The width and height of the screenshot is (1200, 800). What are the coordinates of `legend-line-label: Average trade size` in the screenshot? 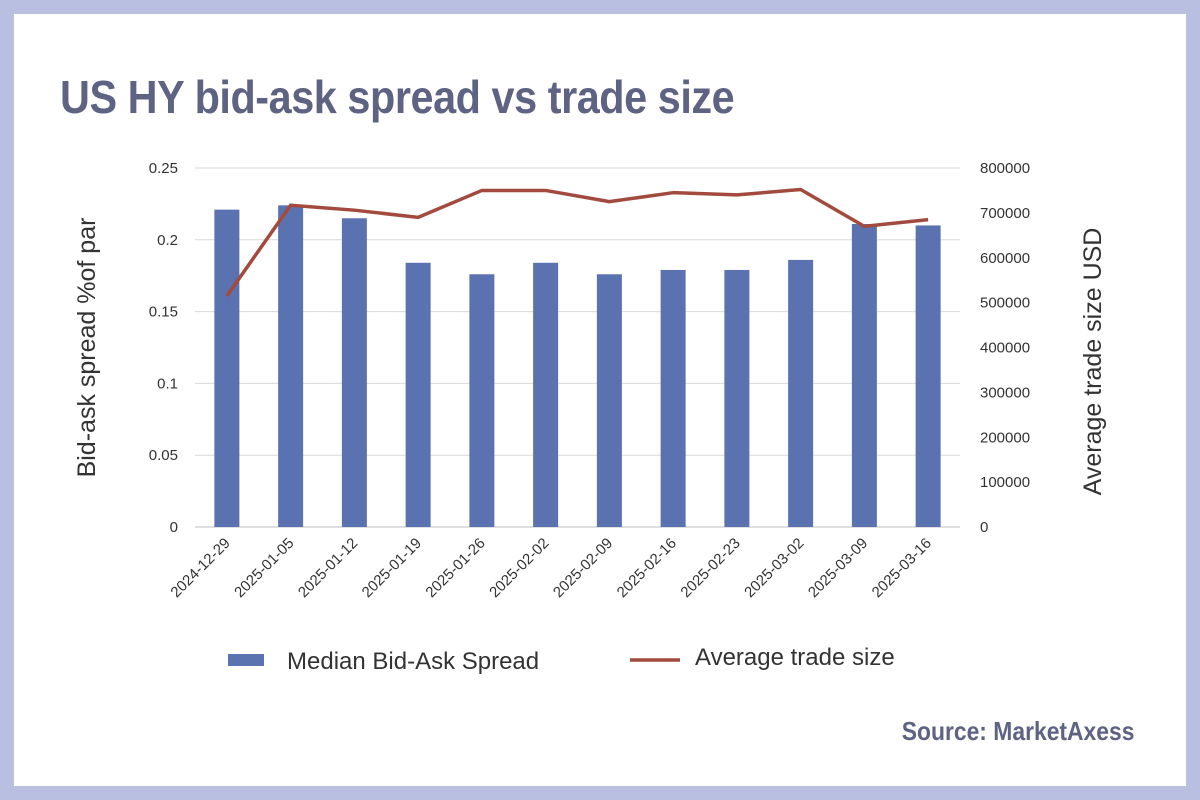 It's located at (795, 657).